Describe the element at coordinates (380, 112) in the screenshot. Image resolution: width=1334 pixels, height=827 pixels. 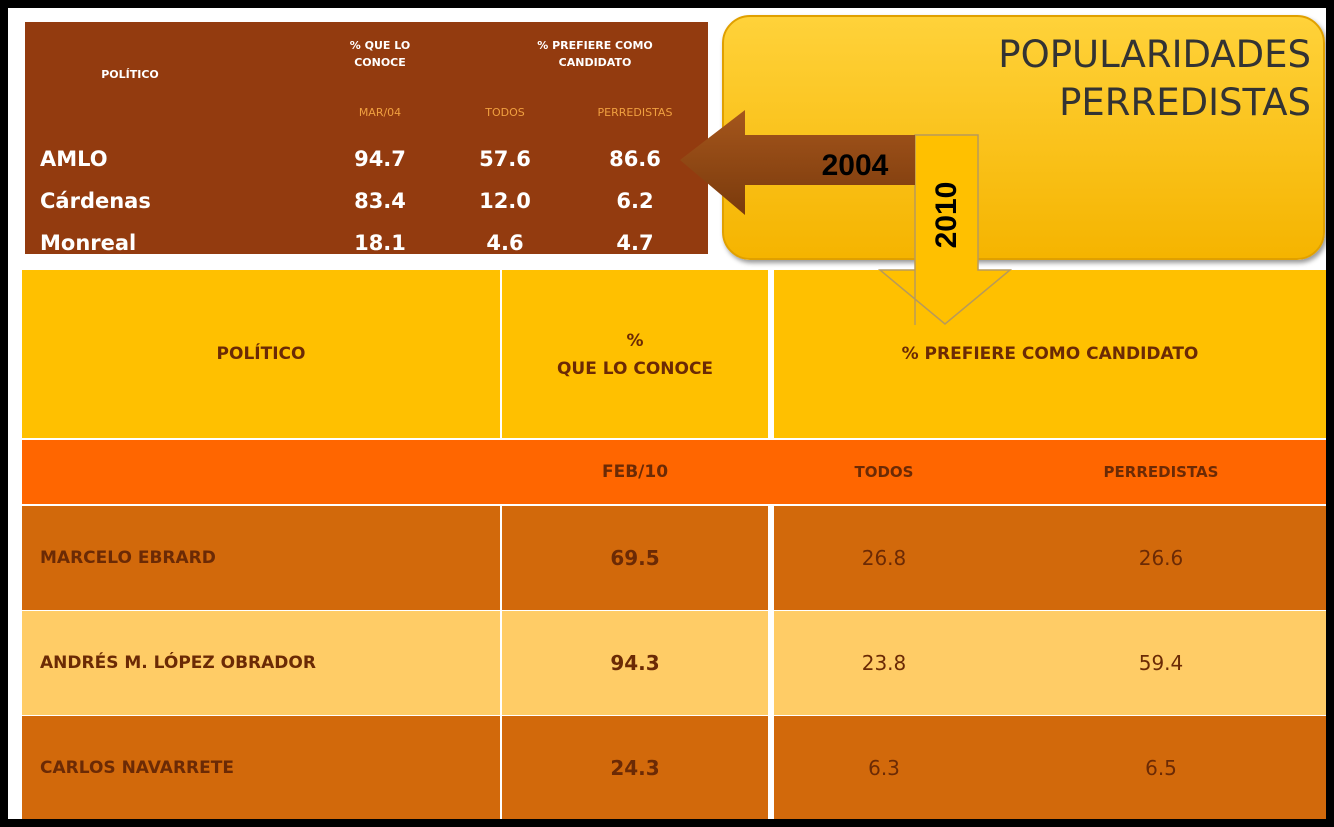
I see `subheader: MAR/04` at that location.